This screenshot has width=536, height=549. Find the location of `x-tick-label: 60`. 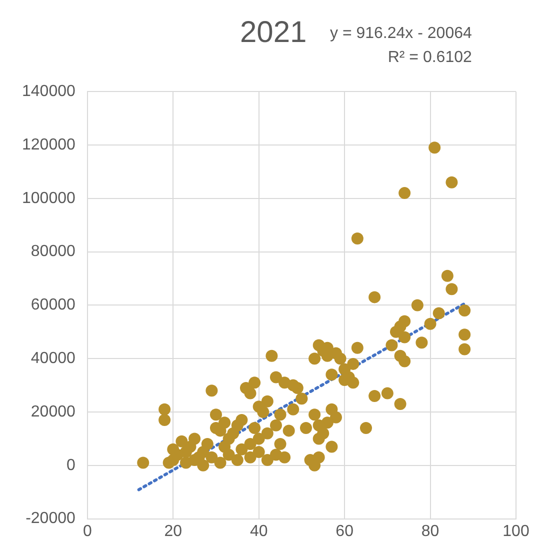

x-tick-label: 60 is located at coordinates (345, 531).